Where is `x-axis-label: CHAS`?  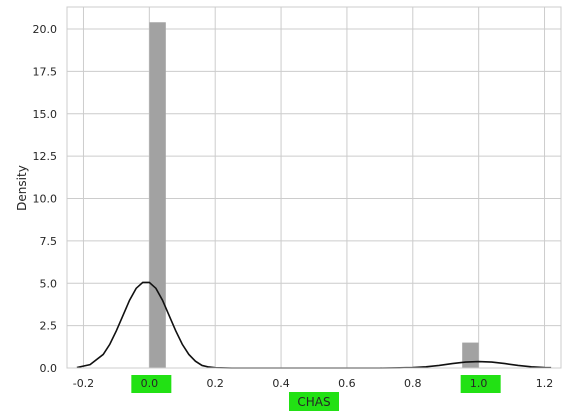
x-axis-label: CHAS is located at coordinates (313, 402).